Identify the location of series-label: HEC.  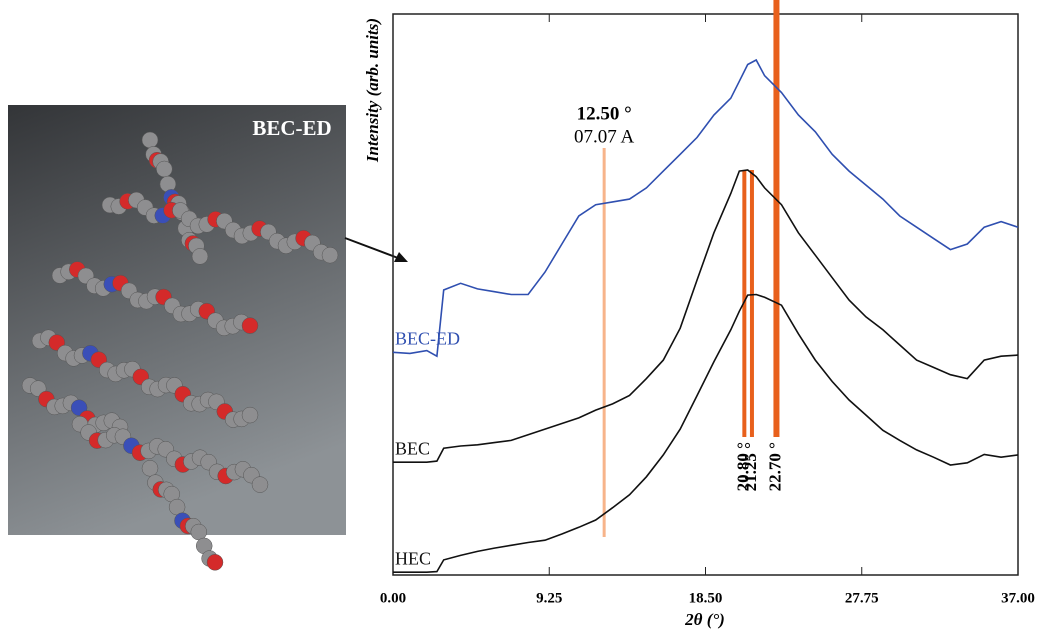
(413, 558).